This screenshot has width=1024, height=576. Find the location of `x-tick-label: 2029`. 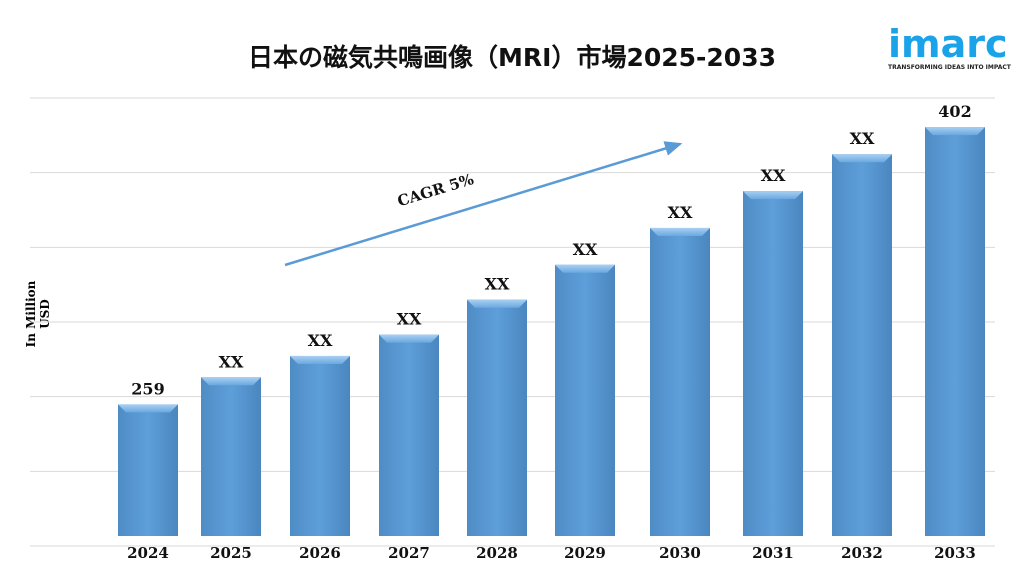

x-tick-label: 2029 is located at coordinates (585, 553).